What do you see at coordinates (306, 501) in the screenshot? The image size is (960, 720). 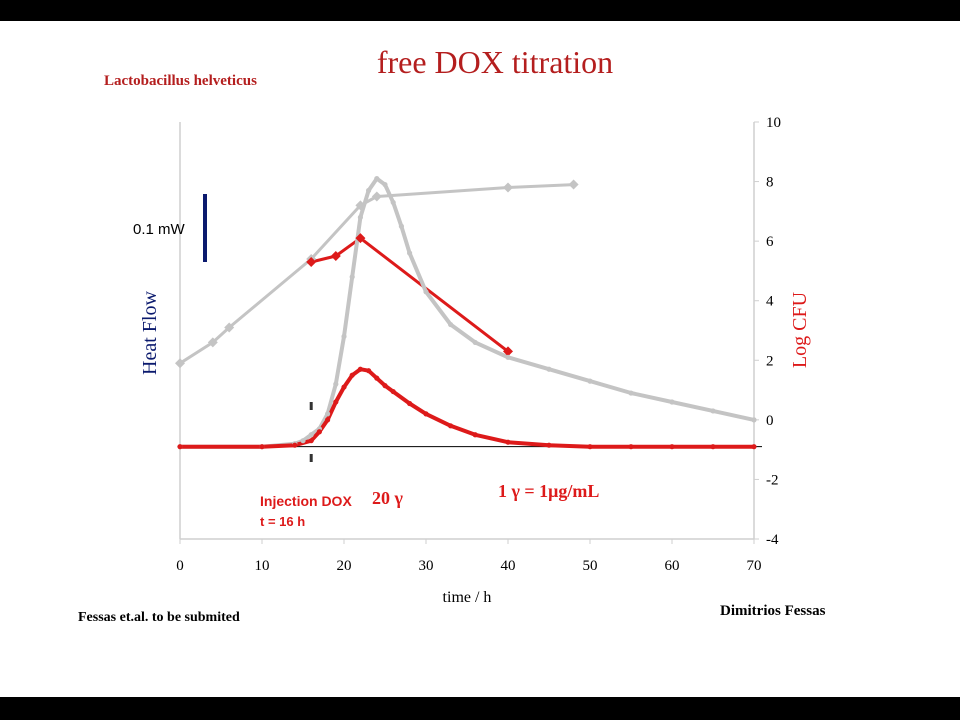 I see `injection-label: Injection DOX` at bounding box center [306, 501].